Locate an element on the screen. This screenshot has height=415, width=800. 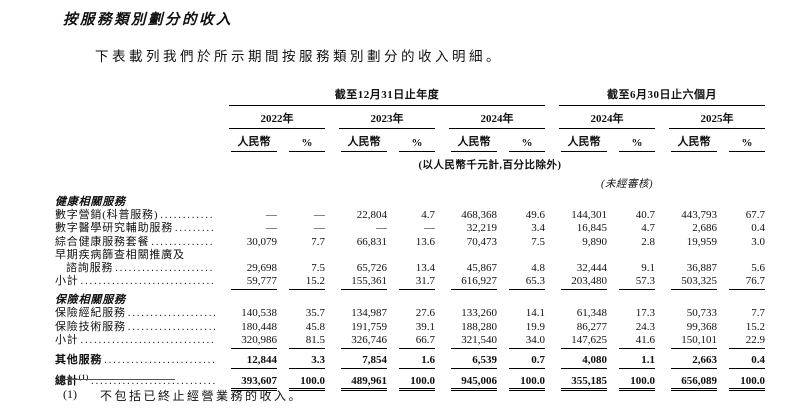
cell-value: 191,759 is located at coordinates (369, 326).